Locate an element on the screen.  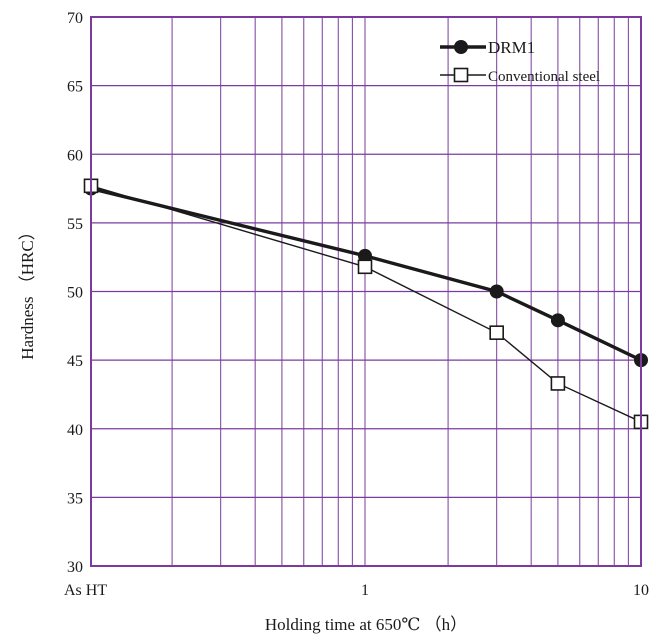
legend: DRM1 Conventional steel is located at coordinates (520, 61).